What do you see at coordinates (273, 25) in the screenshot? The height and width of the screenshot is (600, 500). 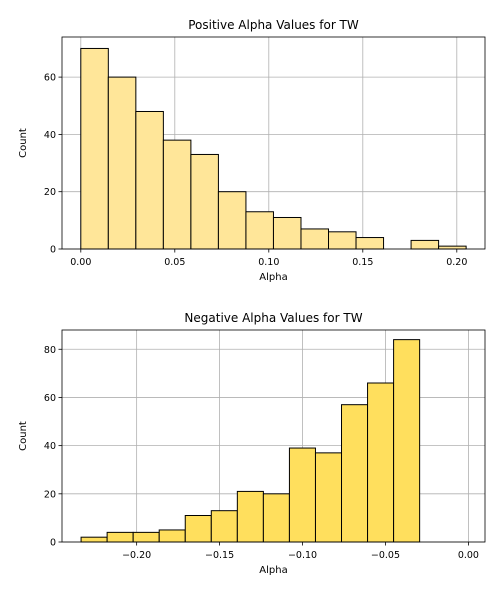 I see `chart-title: Positive Alpha Values for TW` at bounding box center [273, 25].